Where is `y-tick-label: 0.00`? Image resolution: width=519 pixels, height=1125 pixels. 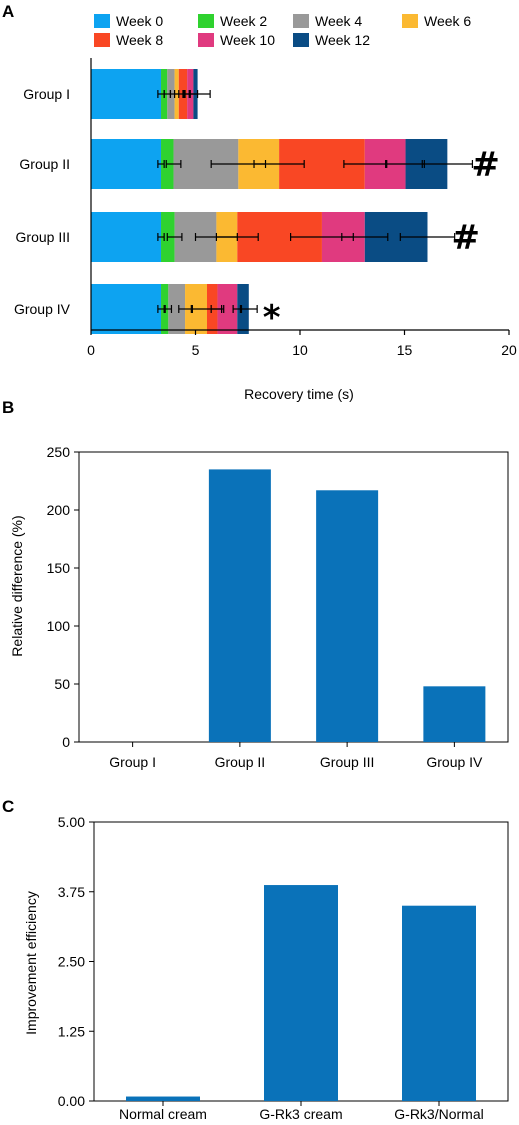
y-tick-label: 0.00 is located at coordinates (71, 1101).